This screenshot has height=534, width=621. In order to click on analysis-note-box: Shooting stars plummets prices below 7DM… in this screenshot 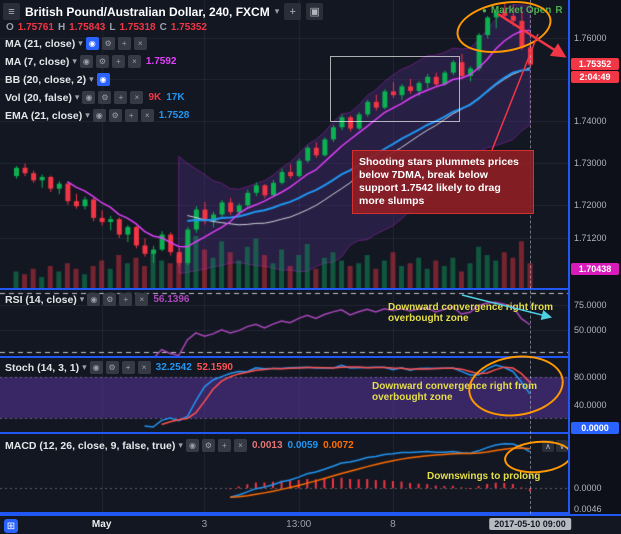, I will do `click(443, 182)`.